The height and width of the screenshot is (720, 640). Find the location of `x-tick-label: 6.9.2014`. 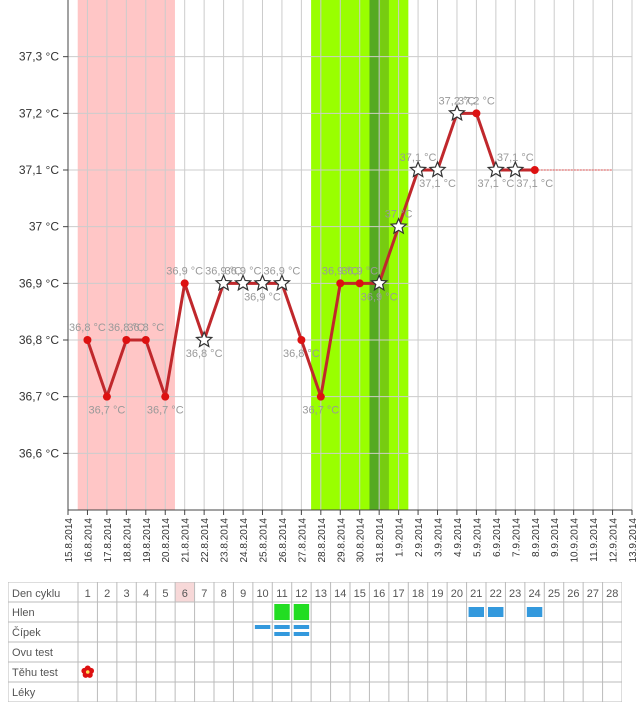

x-tick-label: 6.9.2014 is located at coordinates (497, 537).